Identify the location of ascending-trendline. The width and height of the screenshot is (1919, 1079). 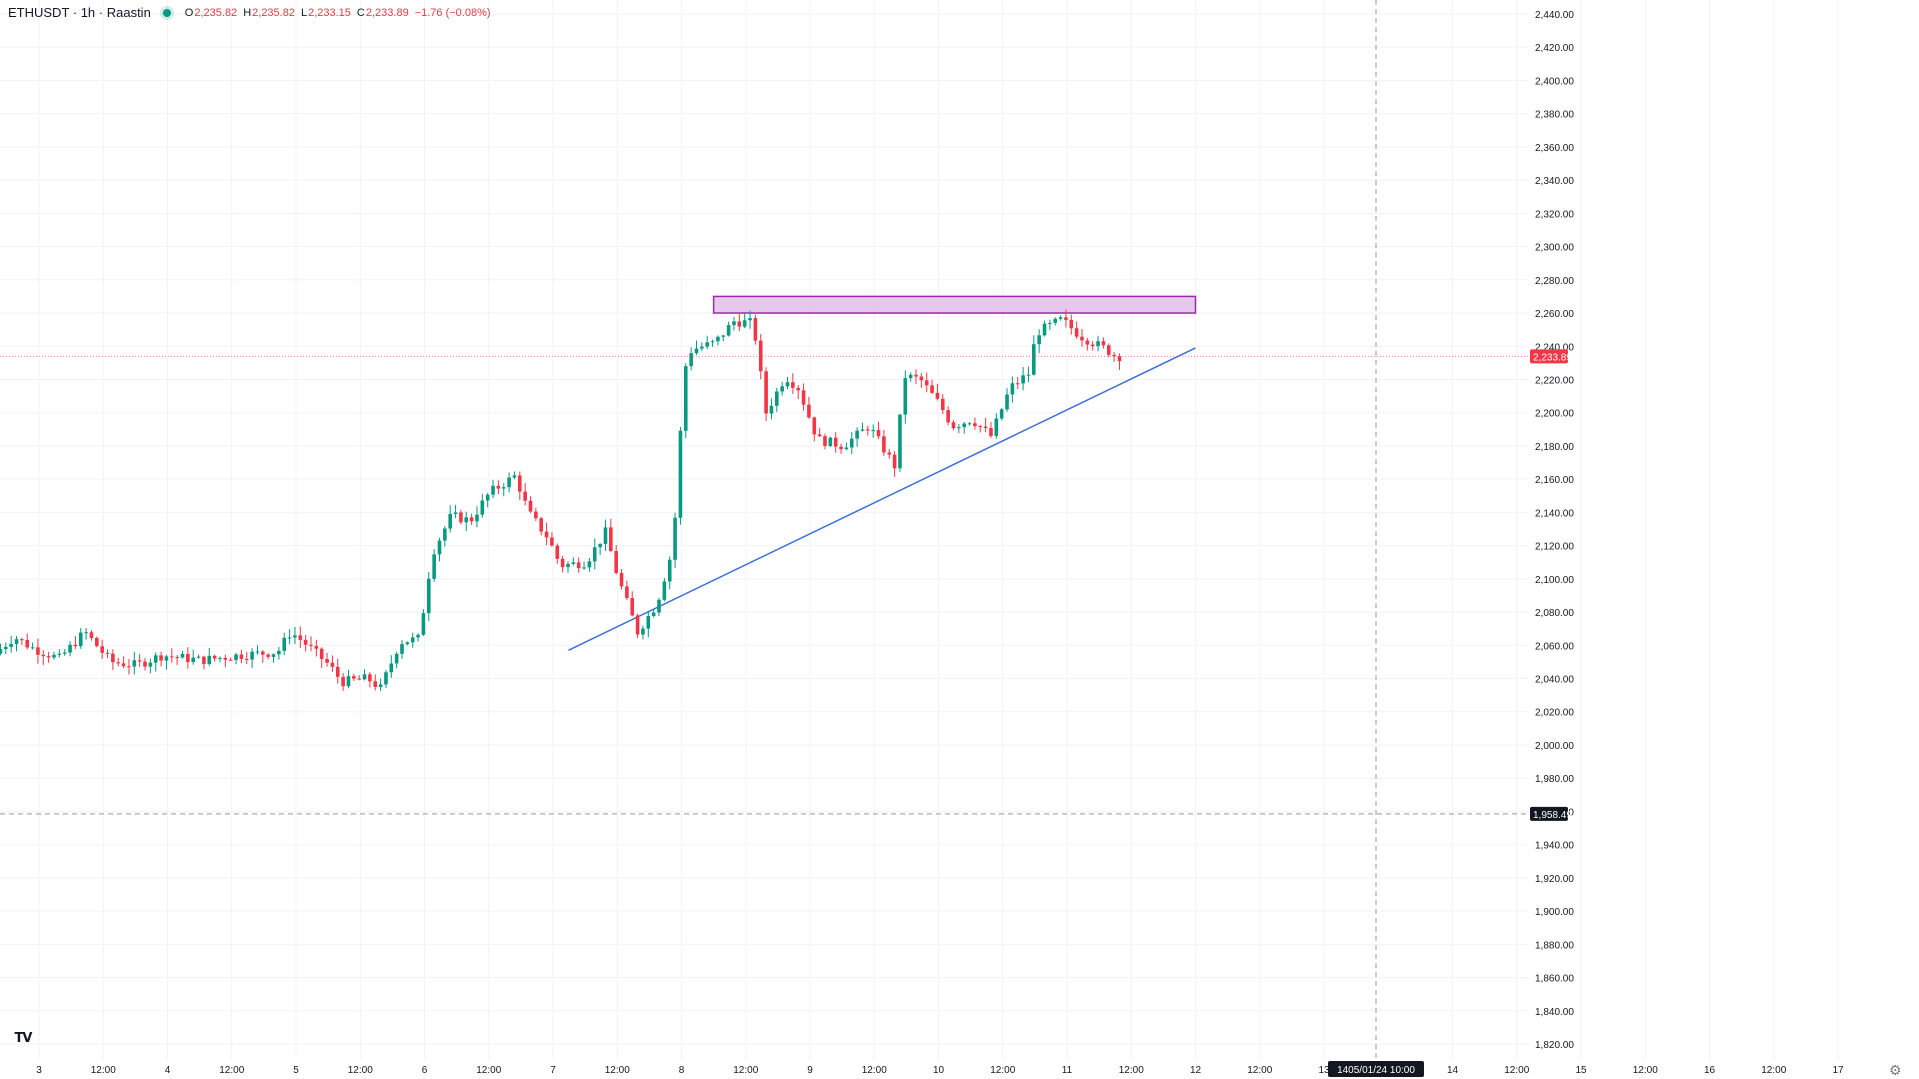
(882, 499).